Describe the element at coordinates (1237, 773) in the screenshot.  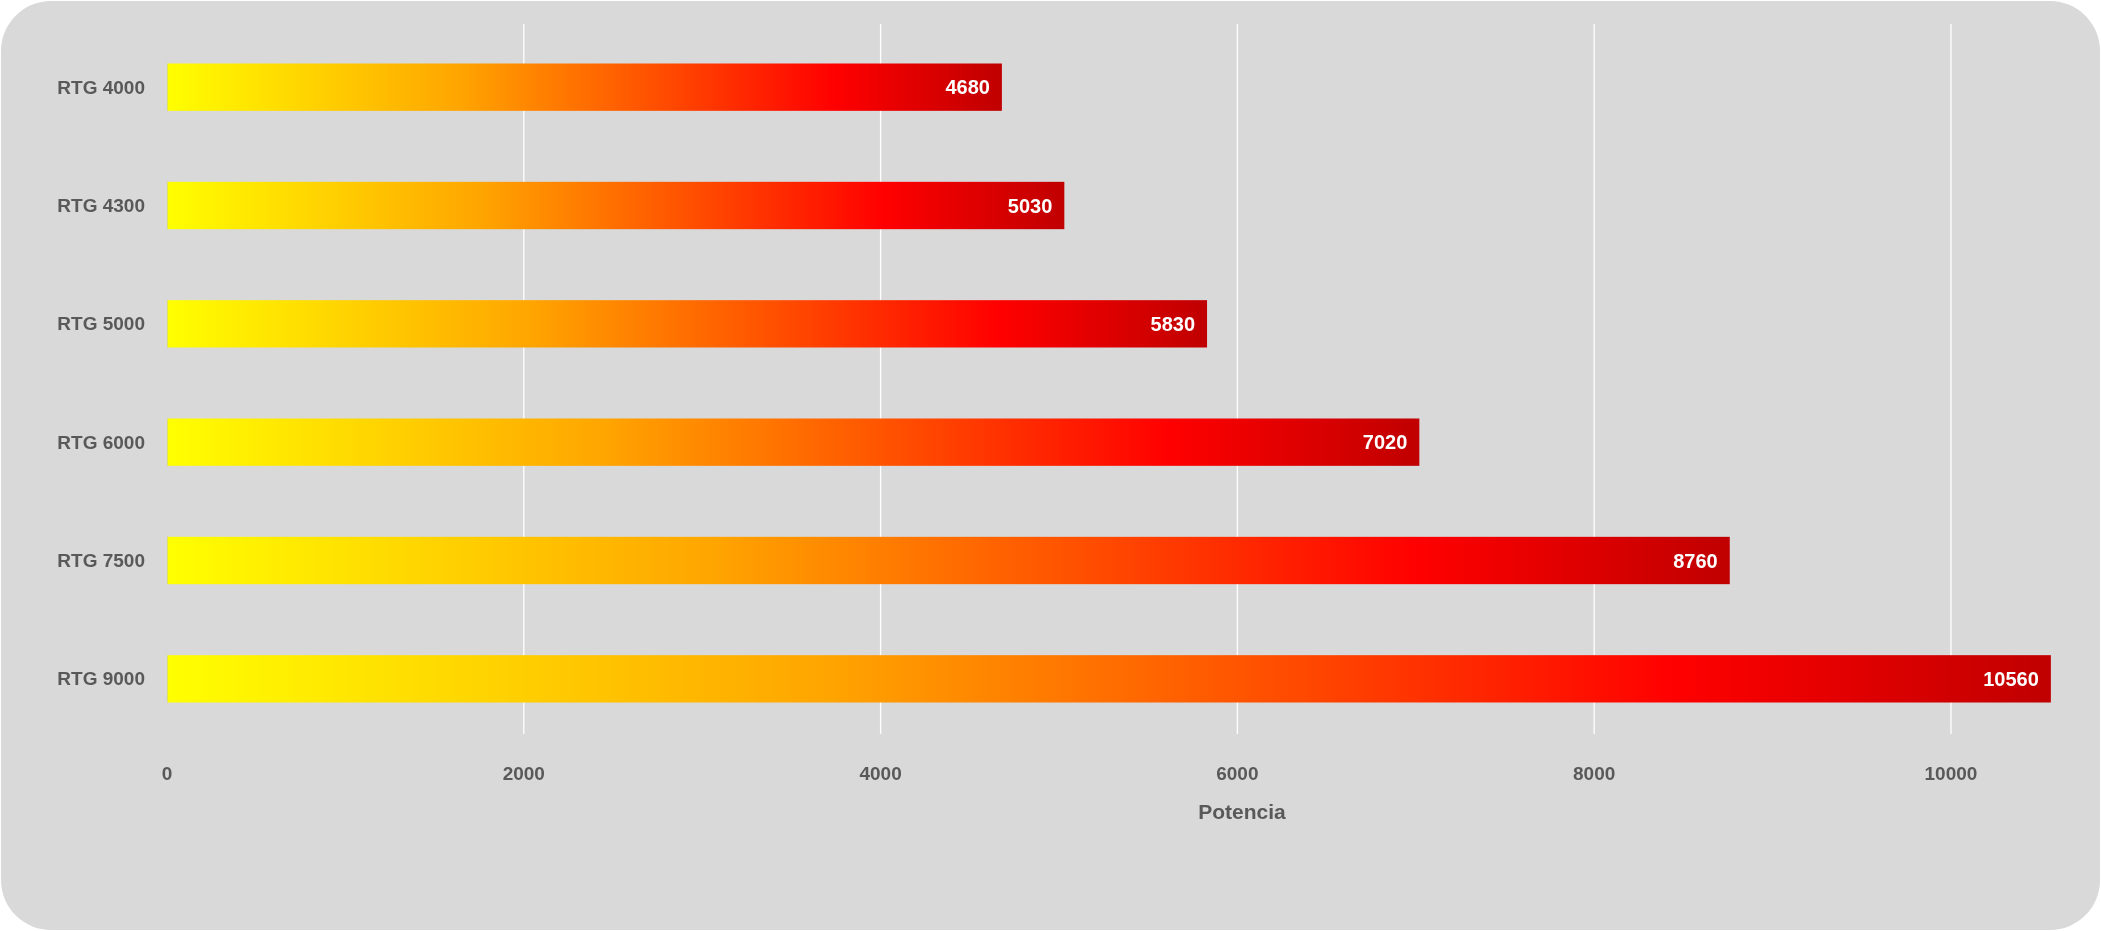
I see `x-tick-label: 6000` at that location.